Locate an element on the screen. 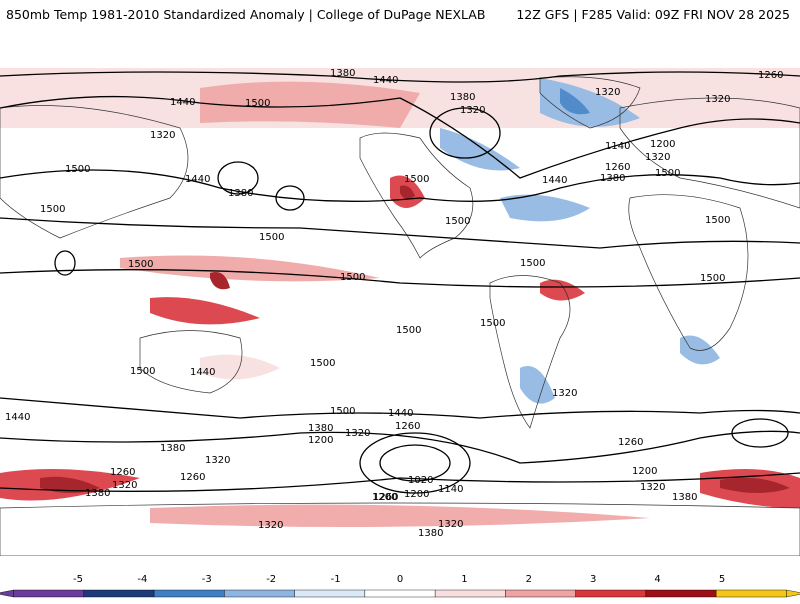  colorbar-tick-label: 3 is located at coordinates (593, 579).